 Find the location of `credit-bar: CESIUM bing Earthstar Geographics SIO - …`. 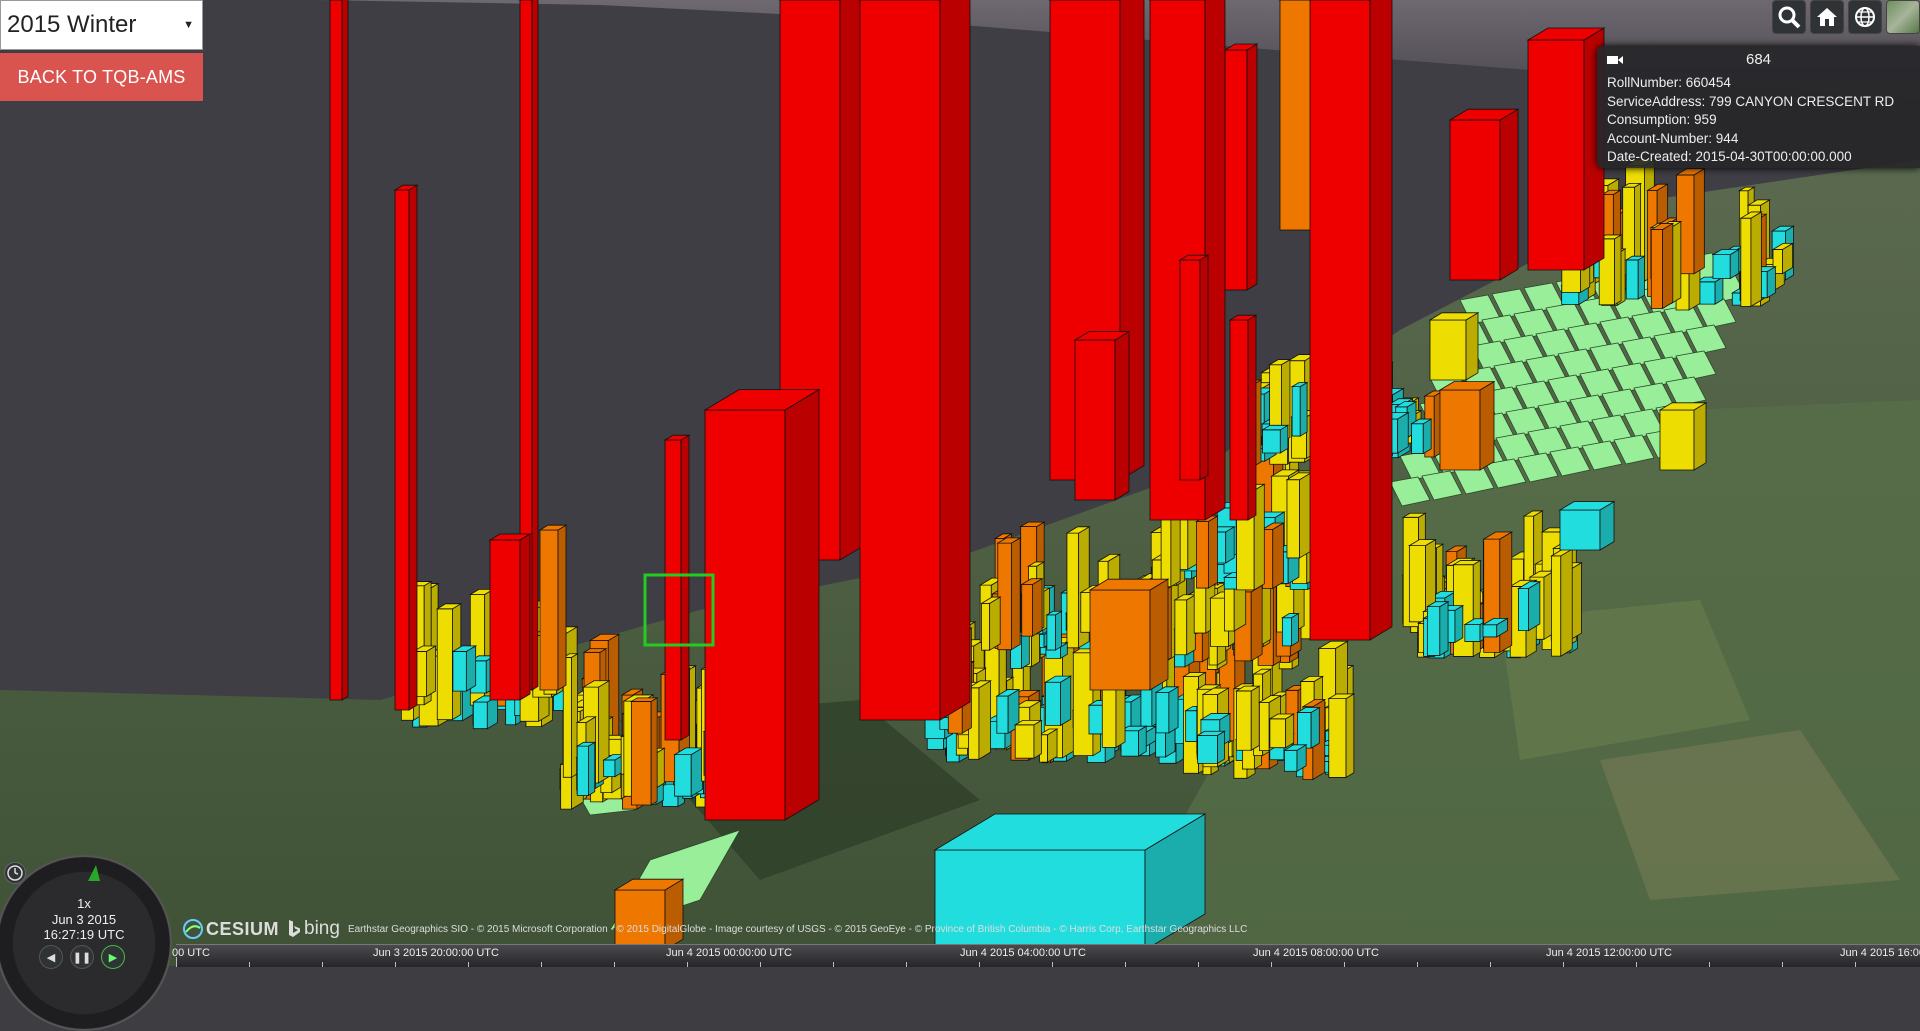

credit-bar: CESIUM bing Earthstar Geographics SIO - … is located at coordinates (715, 929).